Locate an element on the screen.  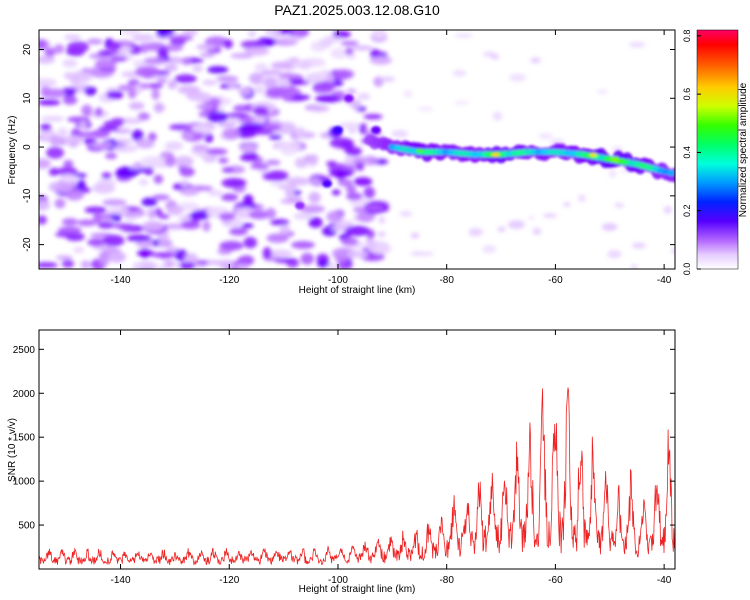
colorbar-gradient is located at coordinates (717, 149).